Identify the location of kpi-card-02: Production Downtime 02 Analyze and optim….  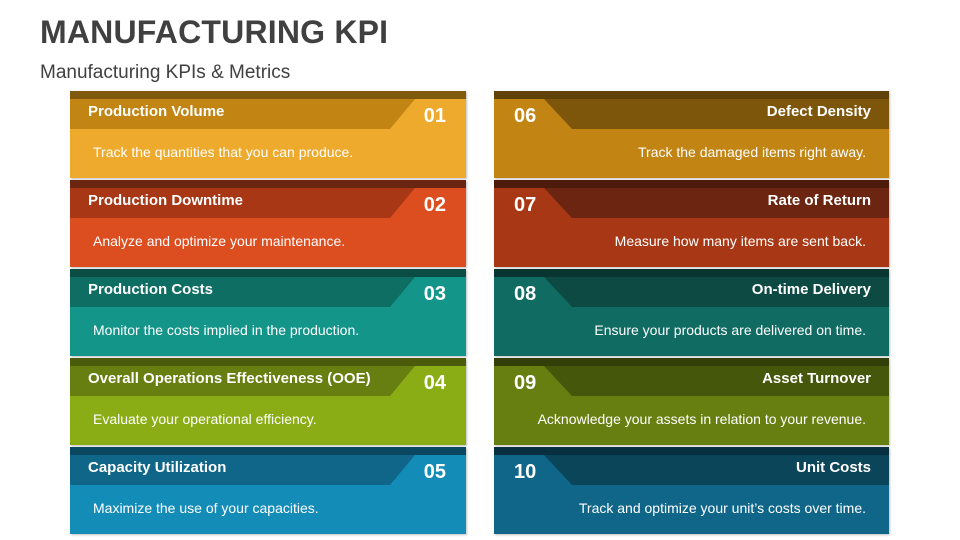
(268, 223).